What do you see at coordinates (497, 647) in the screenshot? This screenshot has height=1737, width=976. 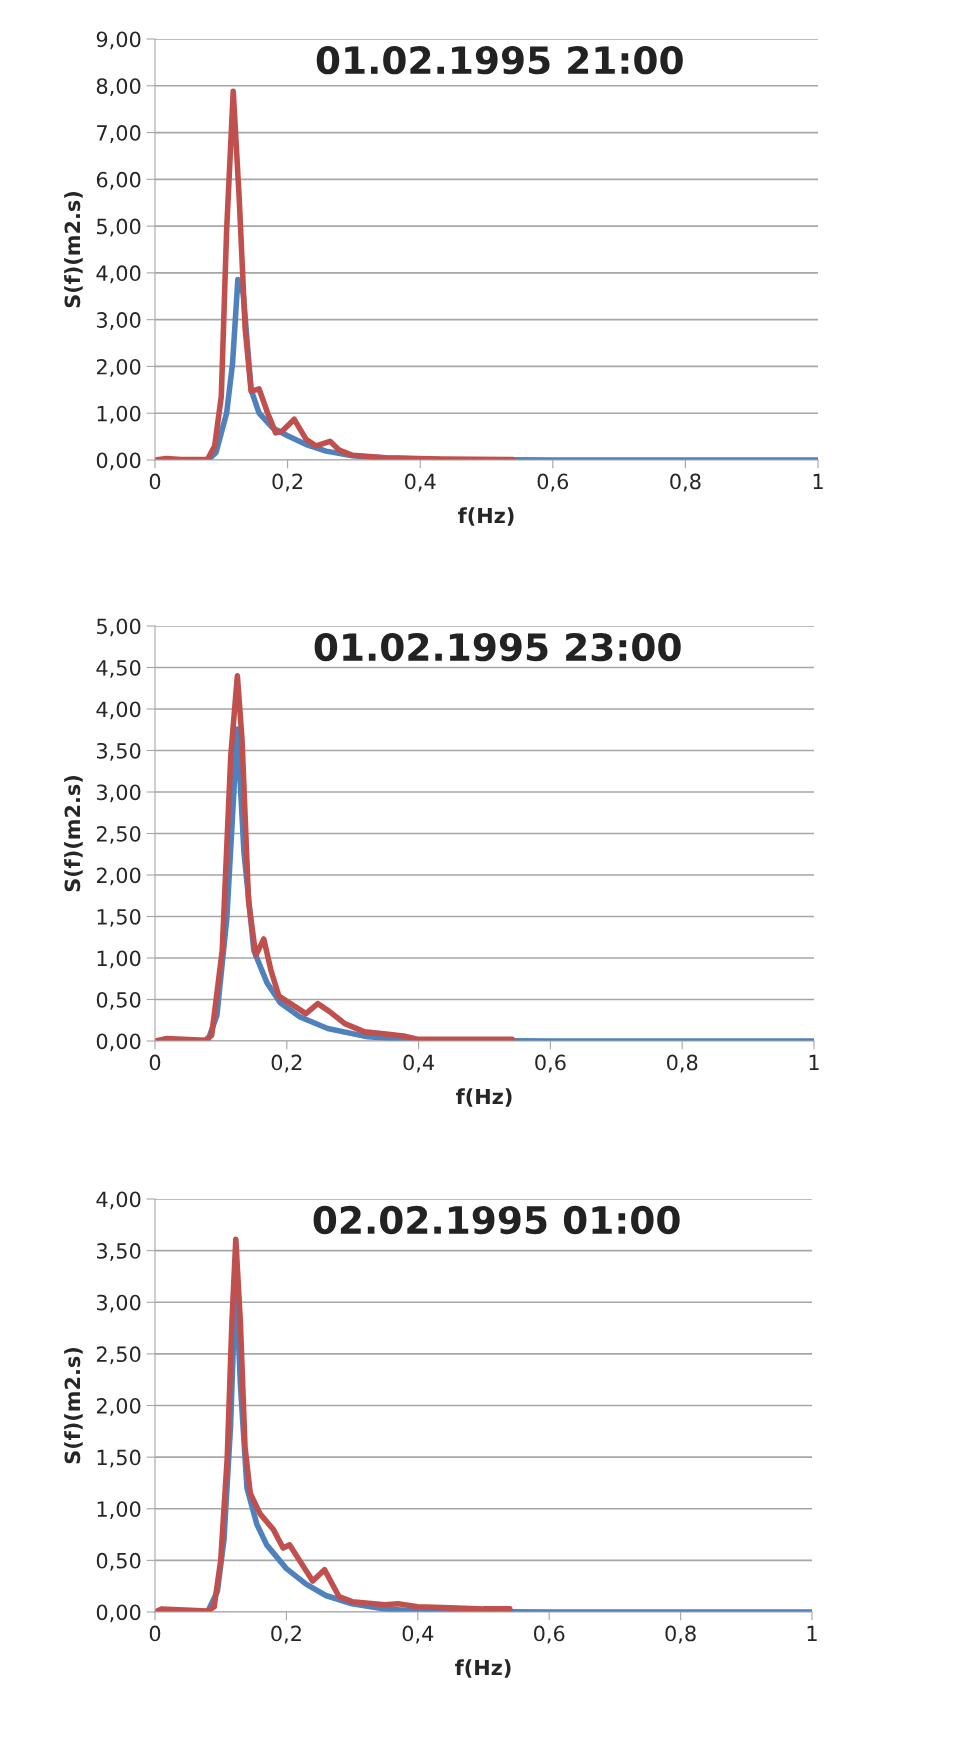 I see `chart-title: 01.02.1995 23:00` at bounding box center [497, 647].